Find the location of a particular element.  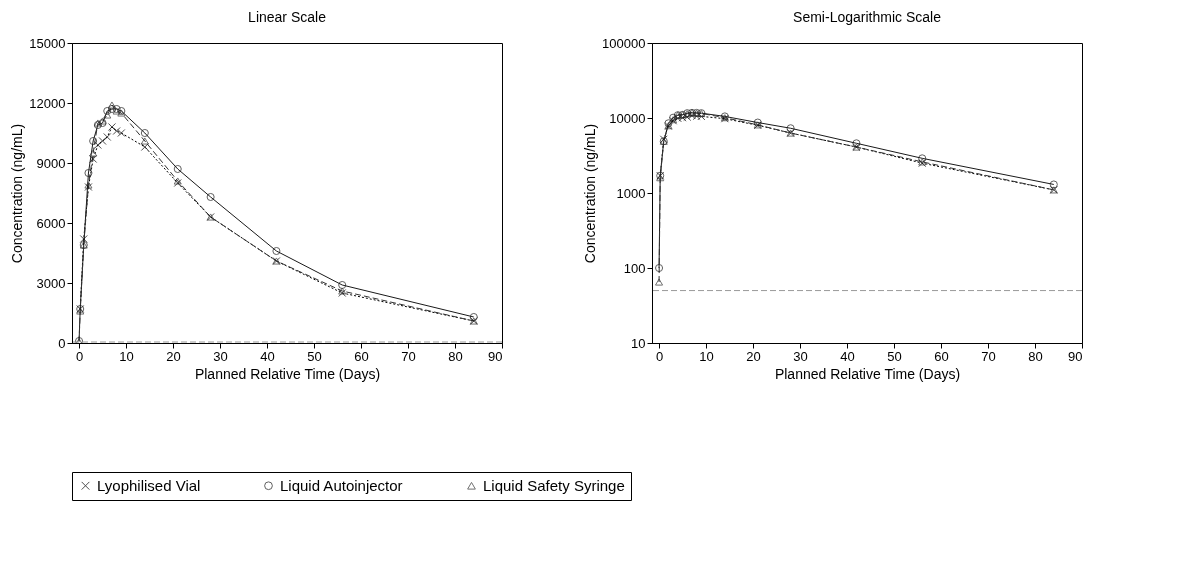

y-tick-label: 15000 is located at coordinates (47, 43).